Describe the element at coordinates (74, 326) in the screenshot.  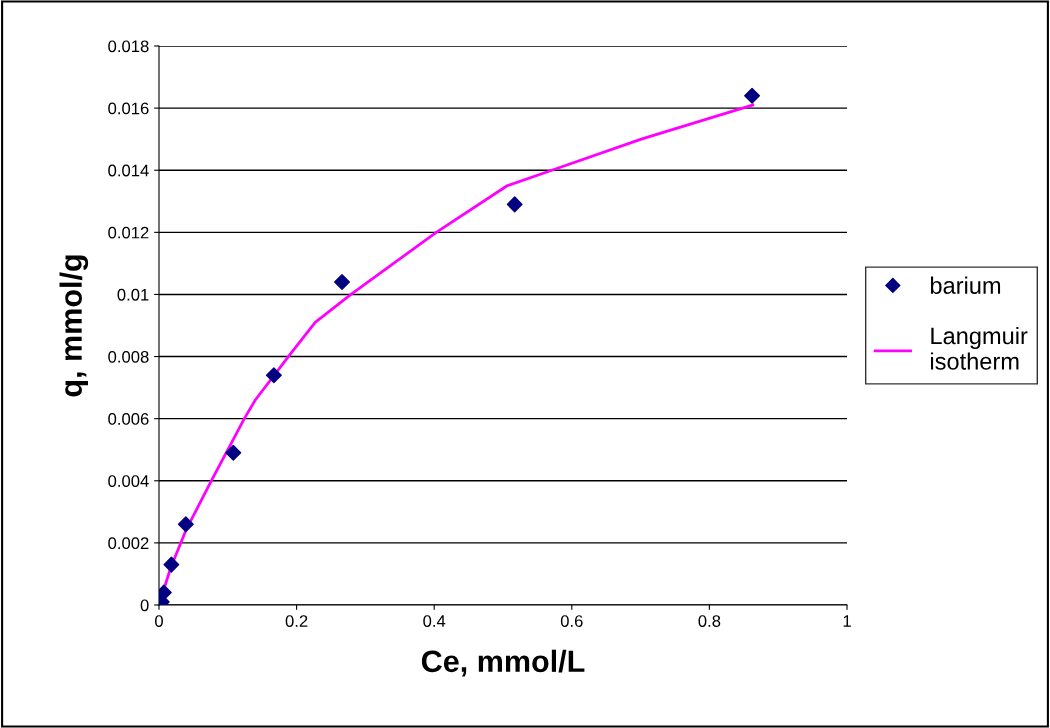
I see `y-axis-title: q, mmol/g` at that location.